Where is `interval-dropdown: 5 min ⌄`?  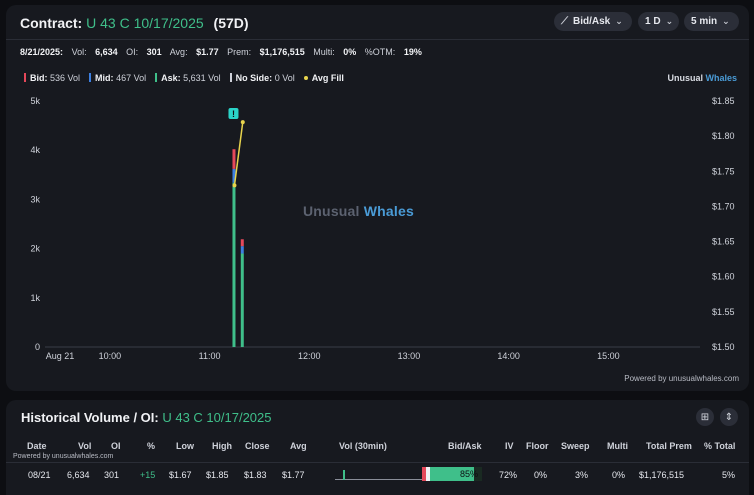 interval-dropdown: 5 min ⌄ is located at coordinates (711, 21).